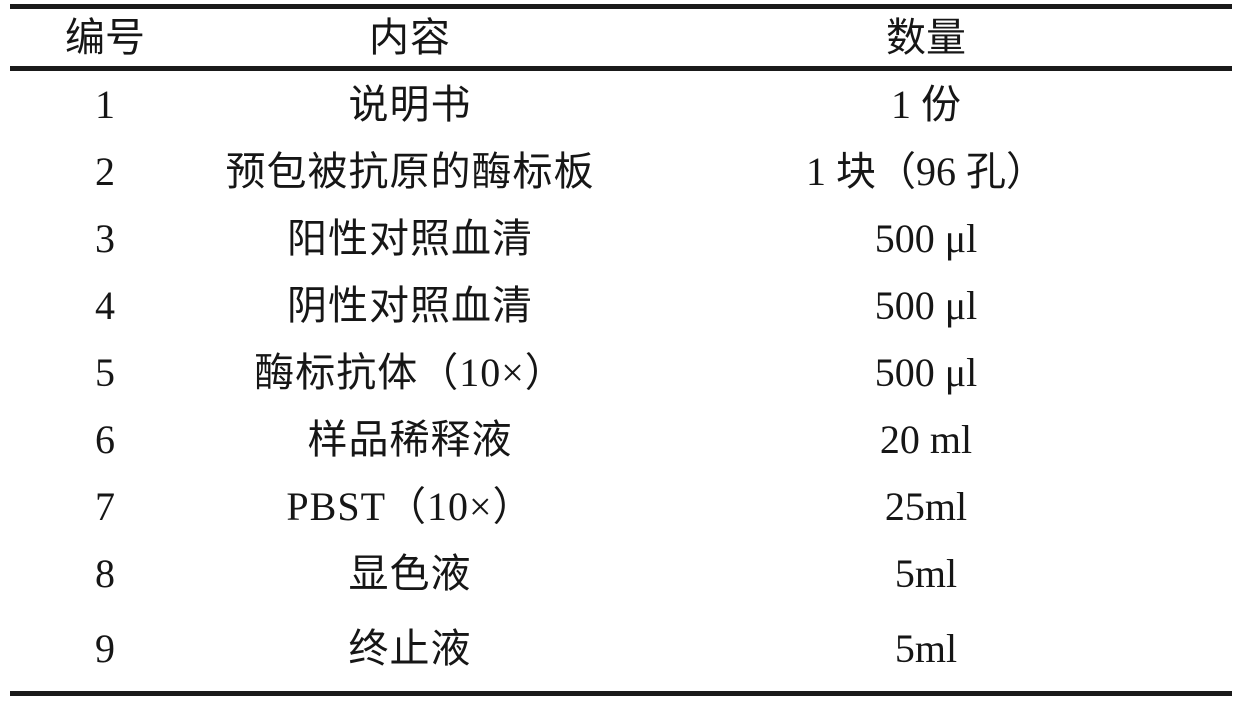  I want to click on table-row: 5 酶标抗体（10×） 500 μl, so click(621, 372).